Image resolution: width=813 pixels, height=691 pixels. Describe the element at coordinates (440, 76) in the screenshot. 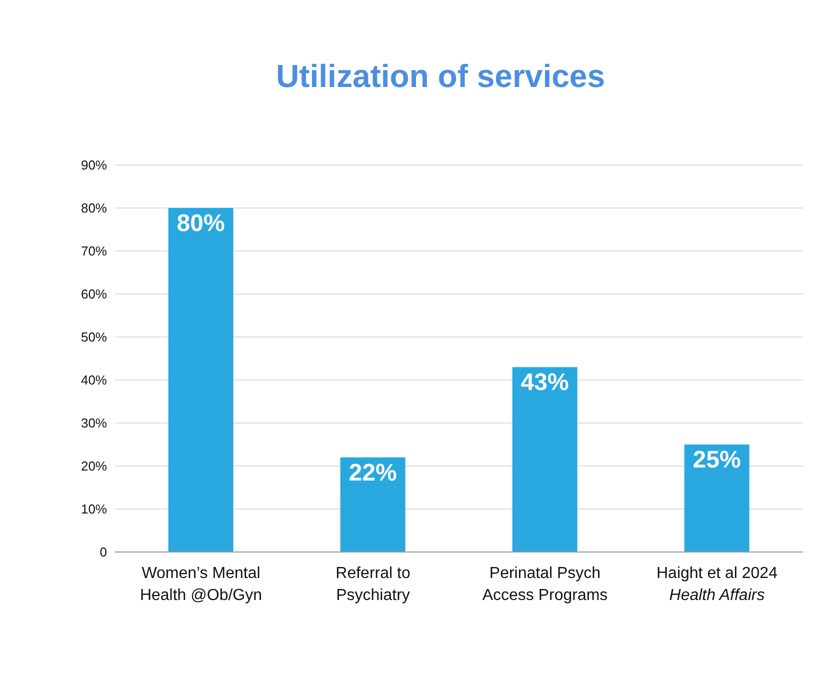

I see `chart-title: Utilization of services` at that location.